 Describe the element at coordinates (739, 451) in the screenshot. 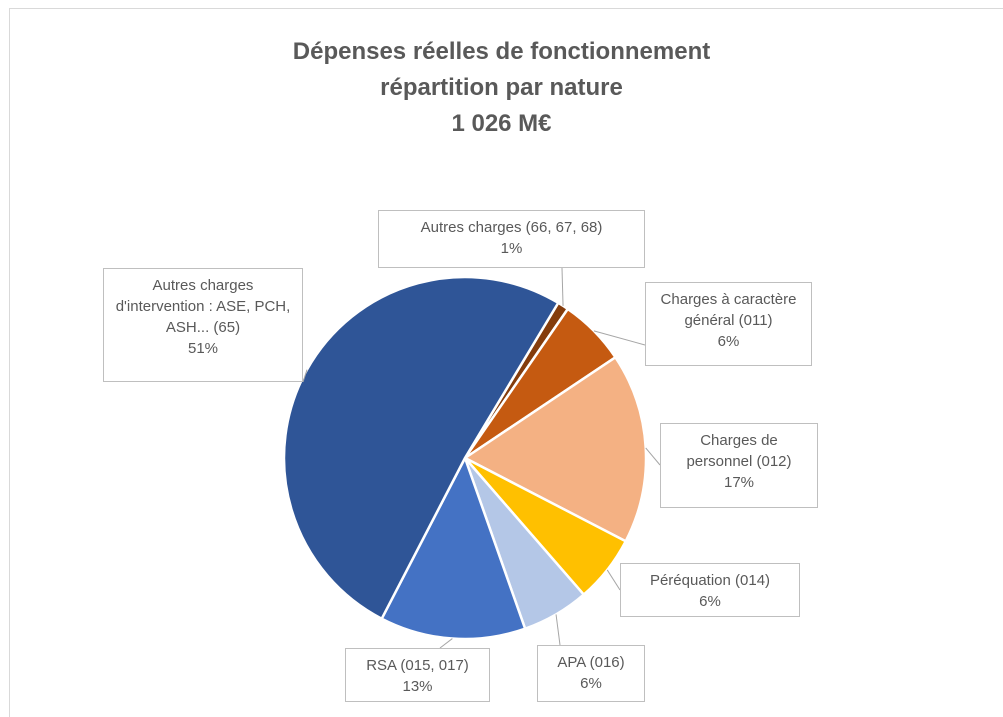

I see `category-label: Charges de personnel (012)` at that location.